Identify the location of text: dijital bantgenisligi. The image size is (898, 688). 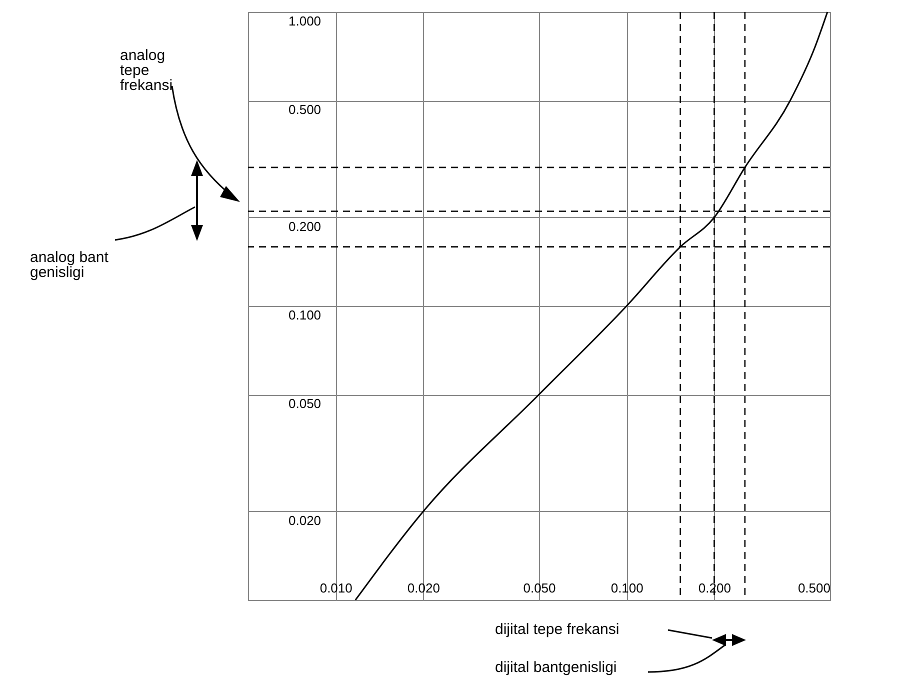
(556, 667).